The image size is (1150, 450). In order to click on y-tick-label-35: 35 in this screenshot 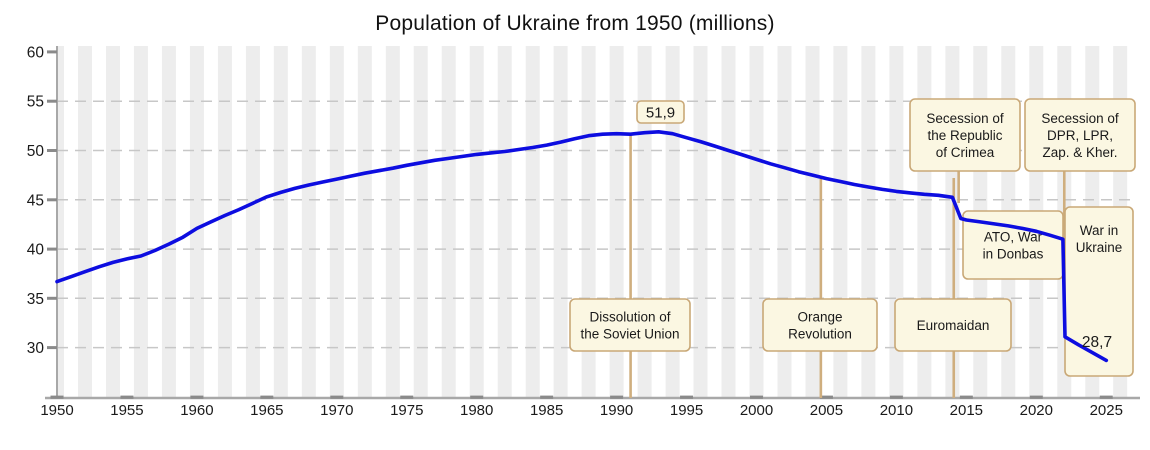, I will do `click(35, 299)`.